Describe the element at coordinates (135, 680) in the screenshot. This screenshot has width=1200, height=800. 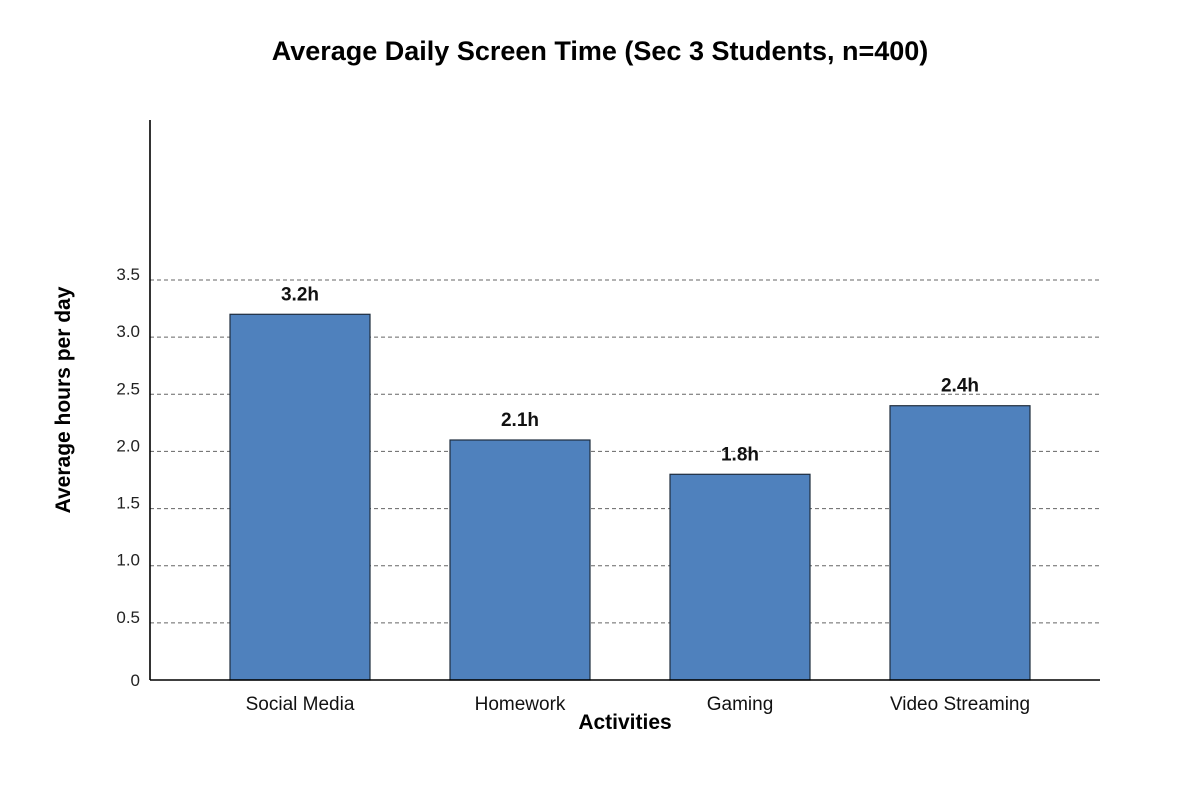
I see `y-tick-label: 0` at that location.